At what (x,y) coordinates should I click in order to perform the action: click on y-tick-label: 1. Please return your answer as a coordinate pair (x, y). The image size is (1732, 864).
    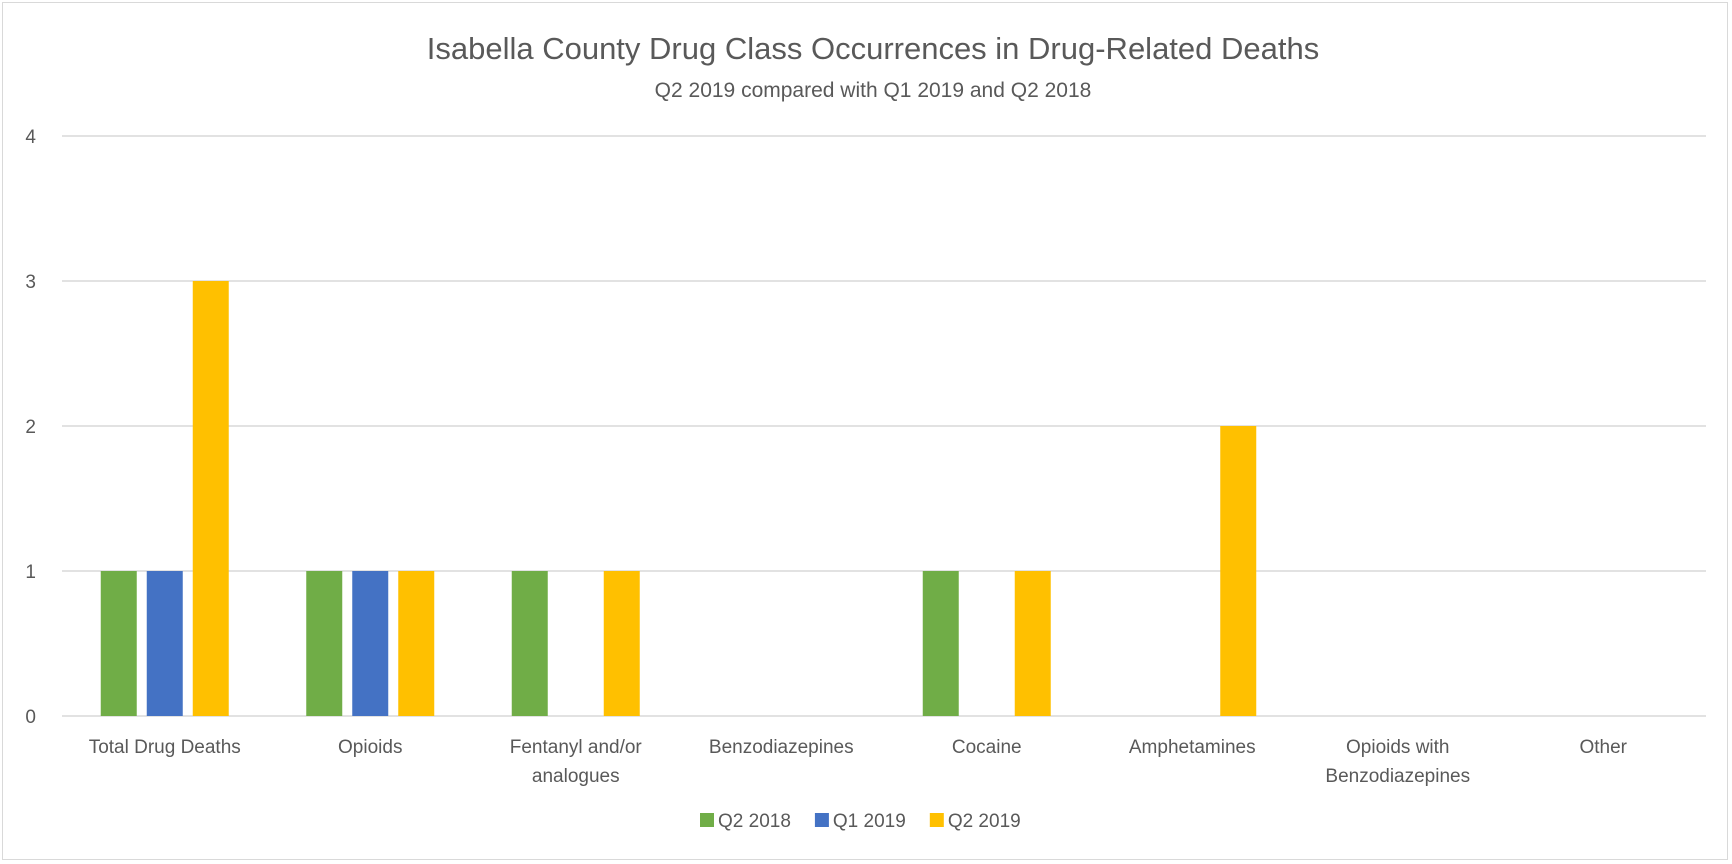
    Looking at the image, I should click on (30, 572).